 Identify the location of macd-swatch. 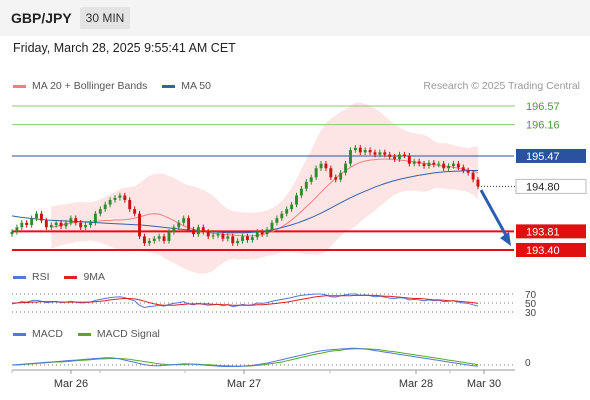
(19, 334).